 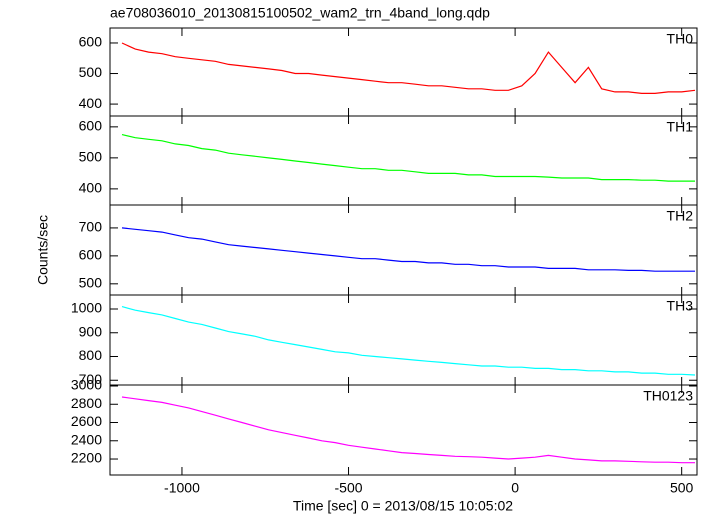 I want to click on y-tick-label: 2200, so click(x=86, y=458).